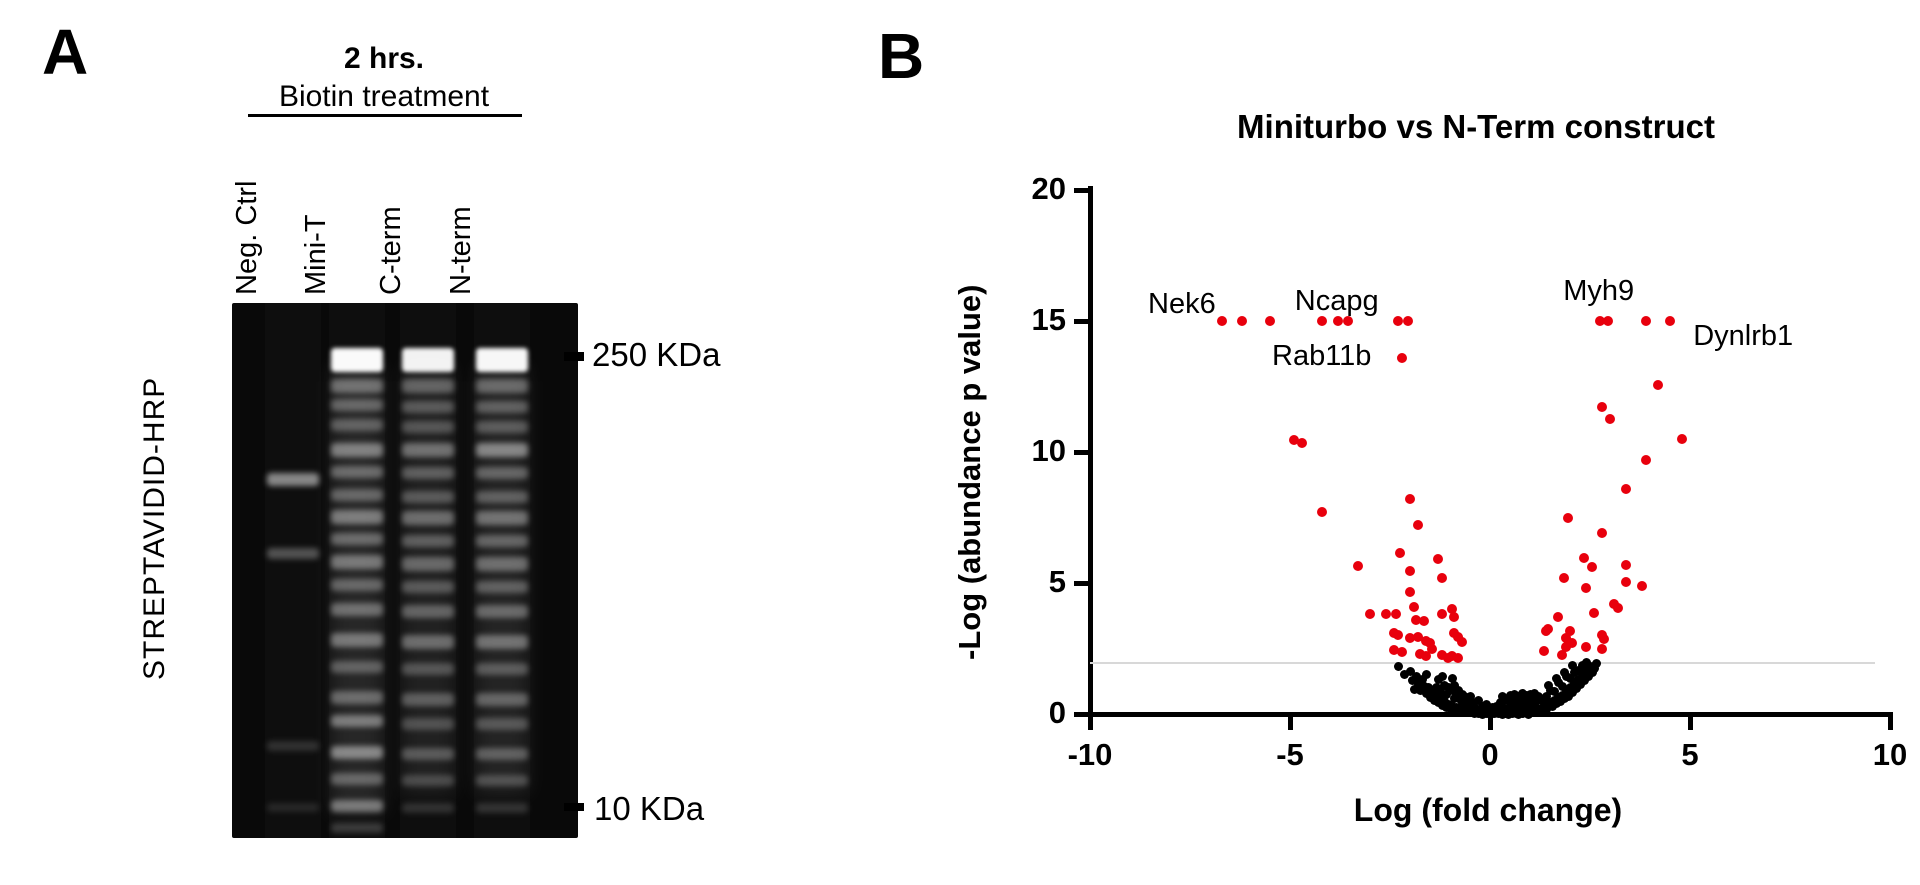 This screenshot has height=885, width=1920. I want to click on y-axis-title: -Log (abundance p value), so click(969, 472).